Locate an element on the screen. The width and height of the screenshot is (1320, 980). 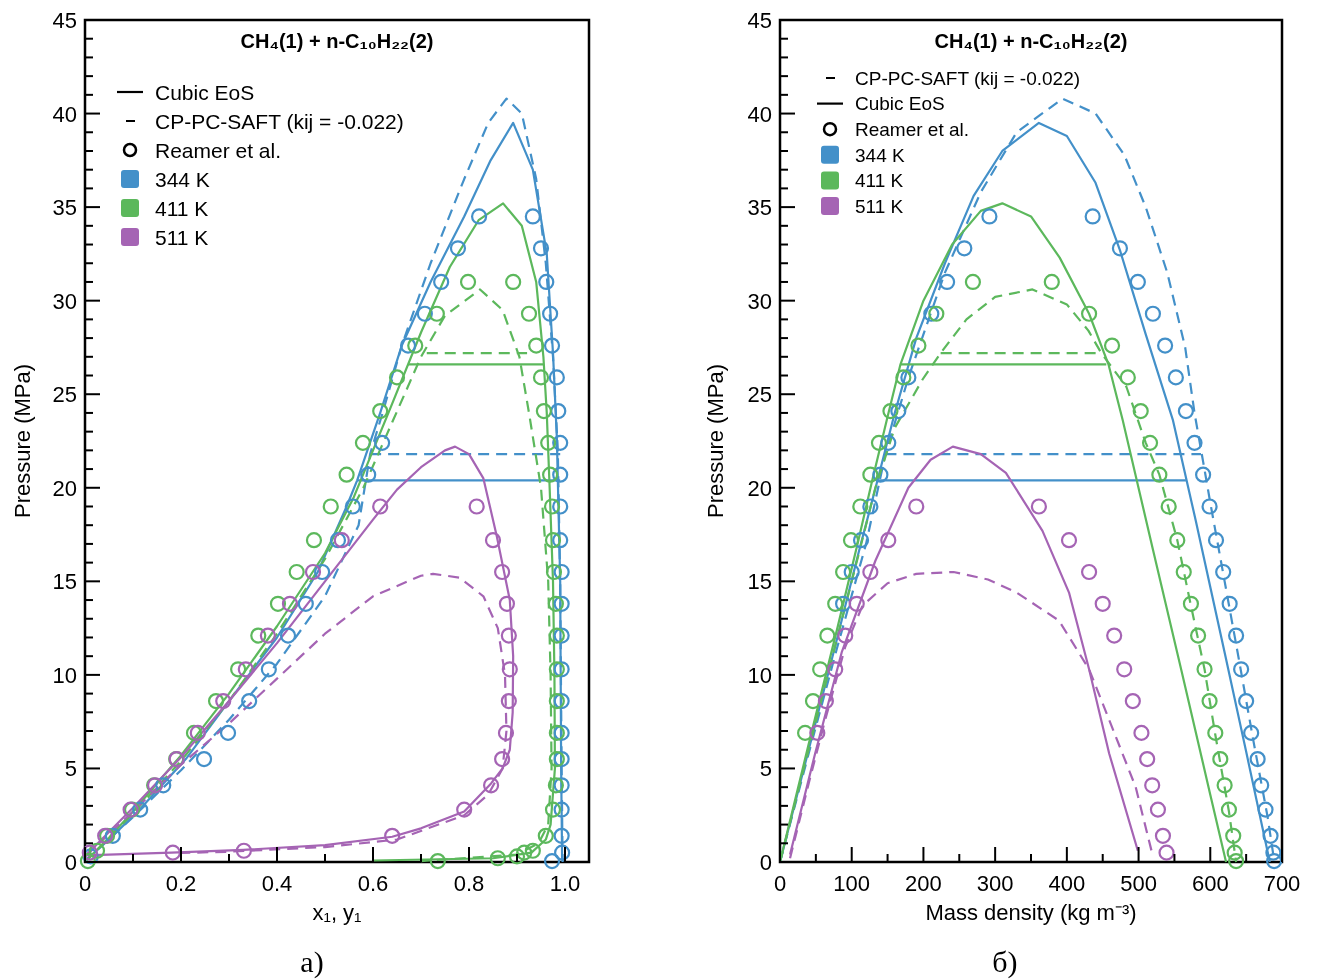
x-tick-label: 0.6 is located at coordinates (373, 883).